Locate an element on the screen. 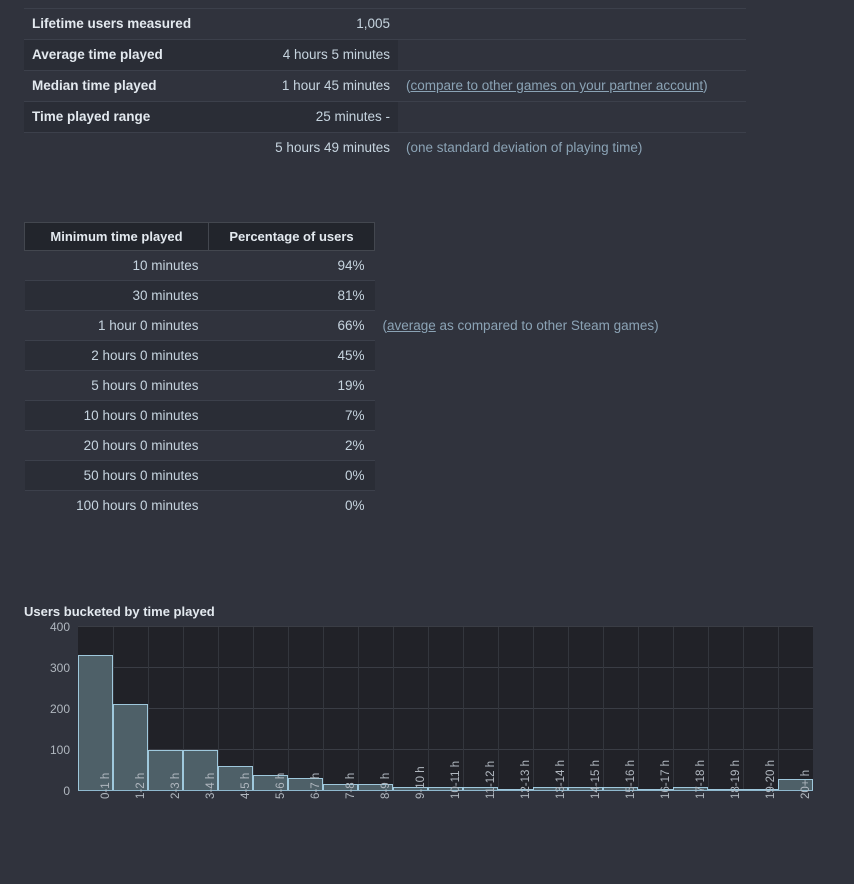  table-row: Lifetime users measured 1,005 is located at coordinates (385, 24).